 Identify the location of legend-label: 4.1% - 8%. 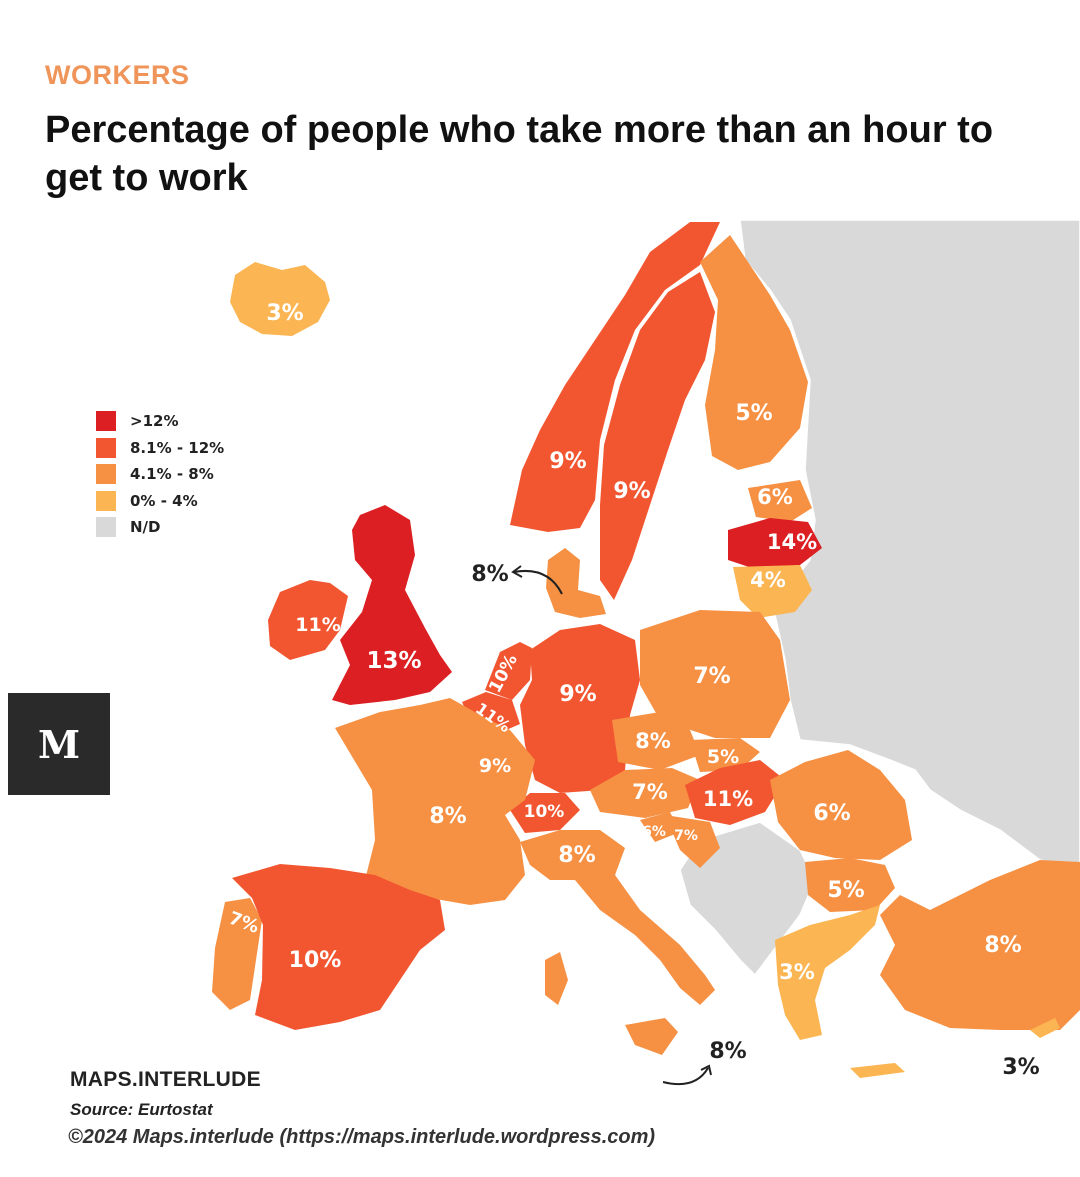
(172, 474).